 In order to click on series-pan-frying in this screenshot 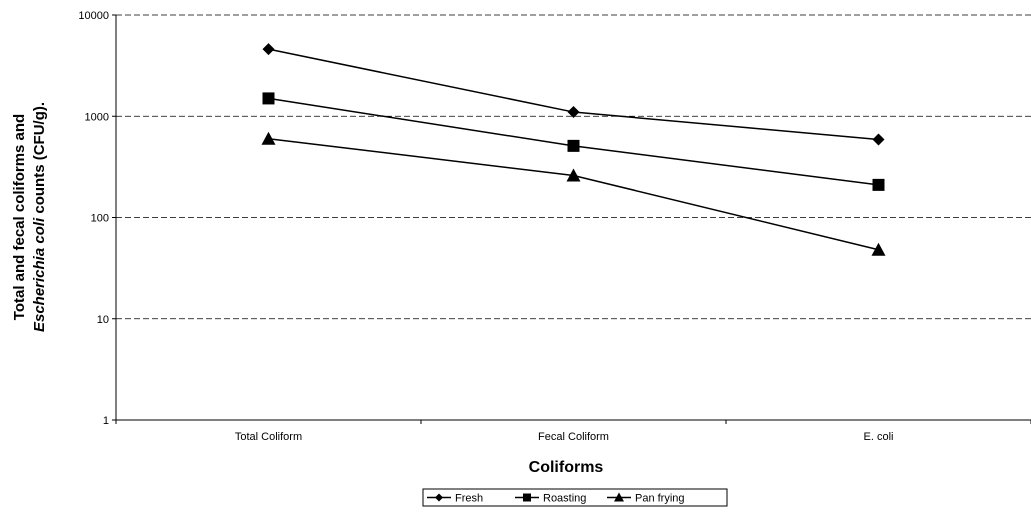, I will do `click(573, 193)`.